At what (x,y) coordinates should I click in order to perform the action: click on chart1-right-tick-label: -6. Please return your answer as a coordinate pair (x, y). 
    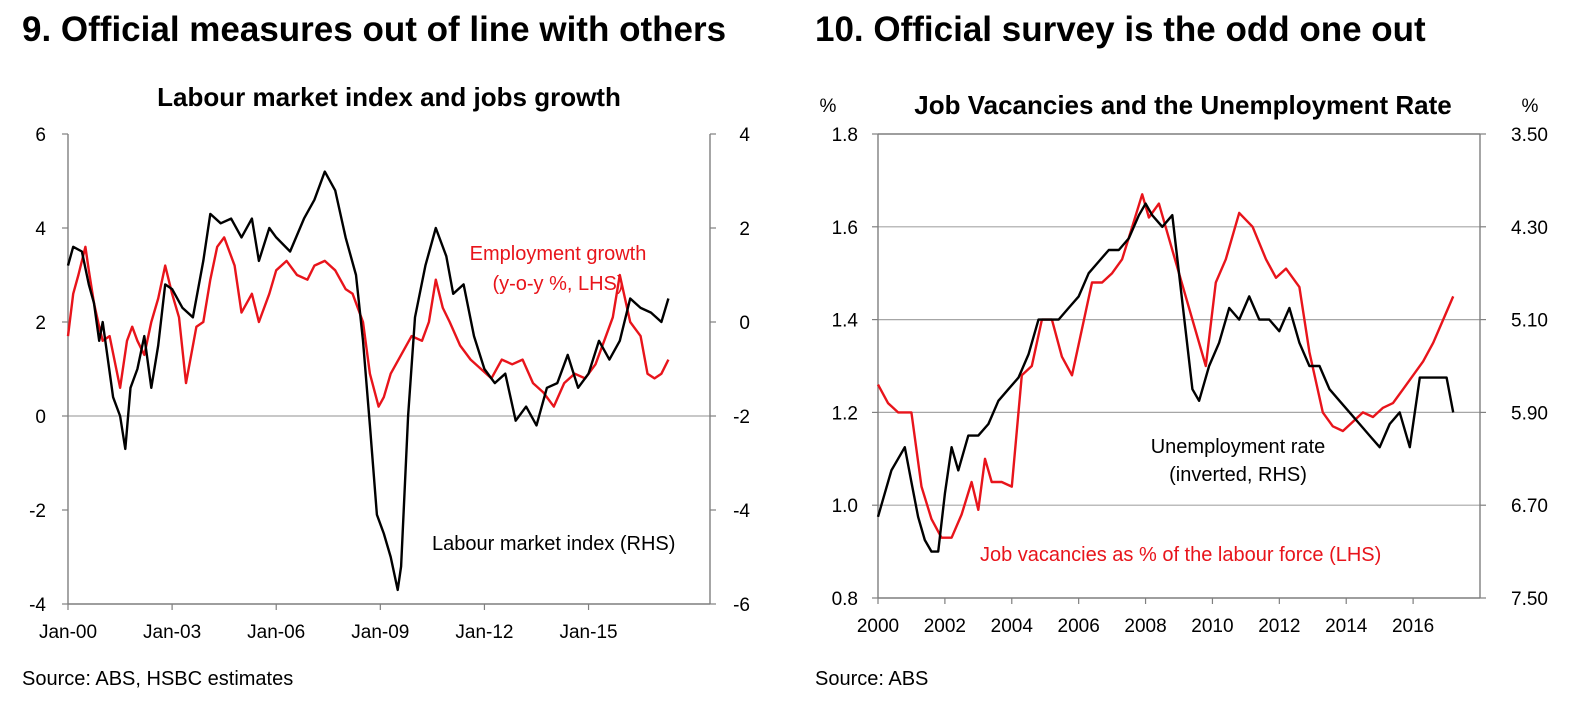
    Looking at the image, I should click on (741, 605).